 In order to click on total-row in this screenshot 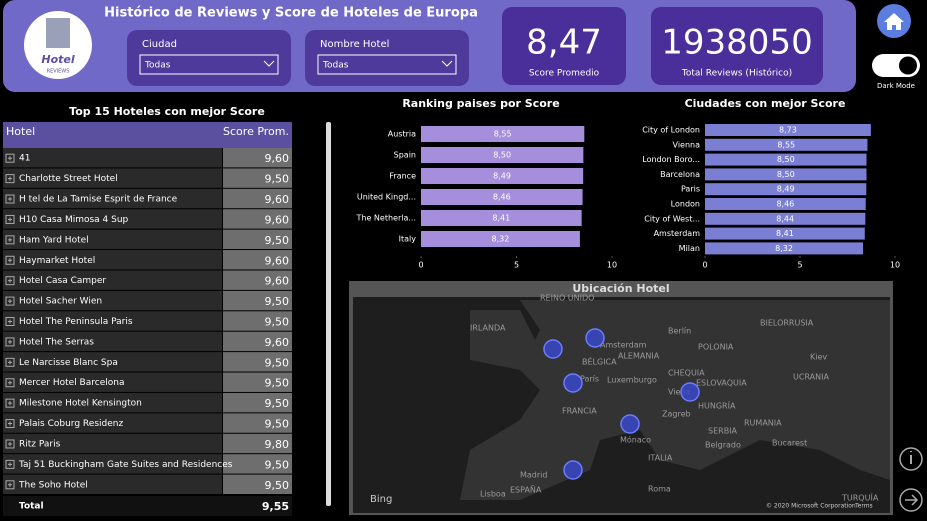, I will do `click(147, 506)`.